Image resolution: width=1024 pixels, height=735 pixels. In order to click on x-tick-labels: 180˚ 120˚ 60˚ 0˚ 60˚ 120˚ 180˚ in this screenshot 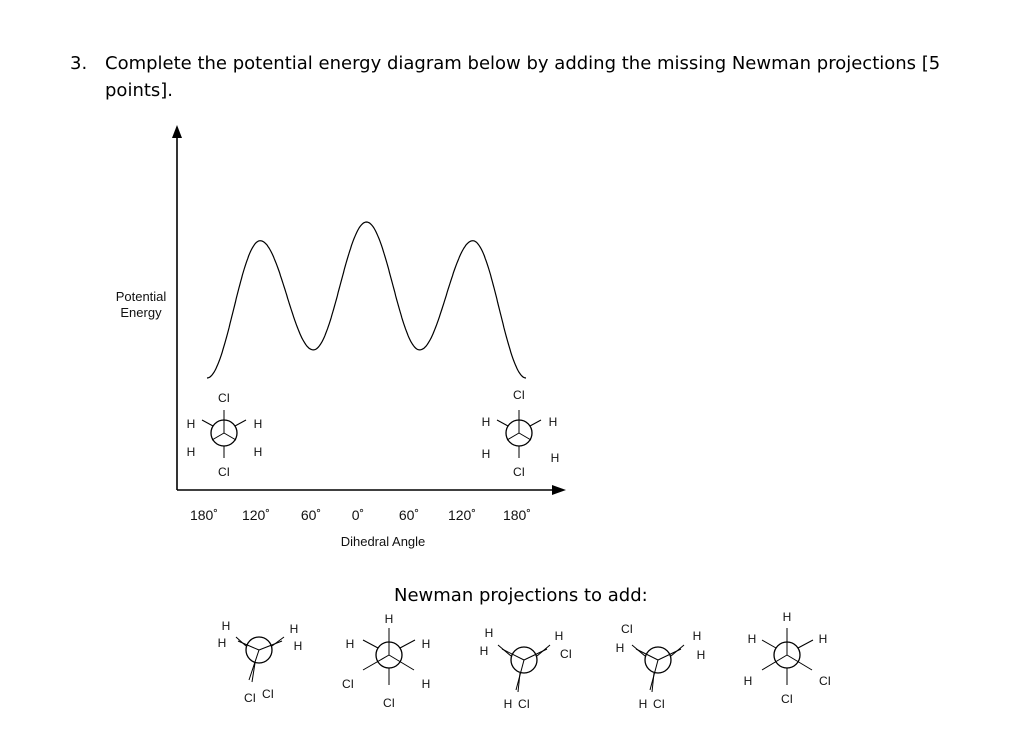, I will do `click(360, 515)`.